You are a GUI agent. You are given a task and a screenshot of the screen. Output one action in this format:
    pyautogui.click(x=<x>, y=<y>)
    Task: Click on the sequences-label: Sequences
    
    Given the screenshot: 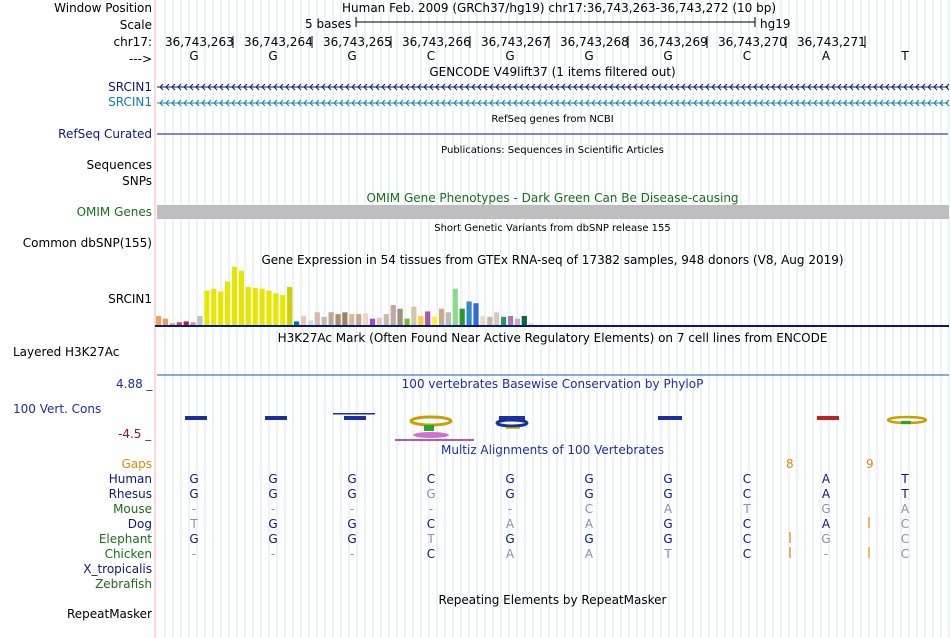 What is the action you would take?
    pyautogui.click(x=119, y=165)
    